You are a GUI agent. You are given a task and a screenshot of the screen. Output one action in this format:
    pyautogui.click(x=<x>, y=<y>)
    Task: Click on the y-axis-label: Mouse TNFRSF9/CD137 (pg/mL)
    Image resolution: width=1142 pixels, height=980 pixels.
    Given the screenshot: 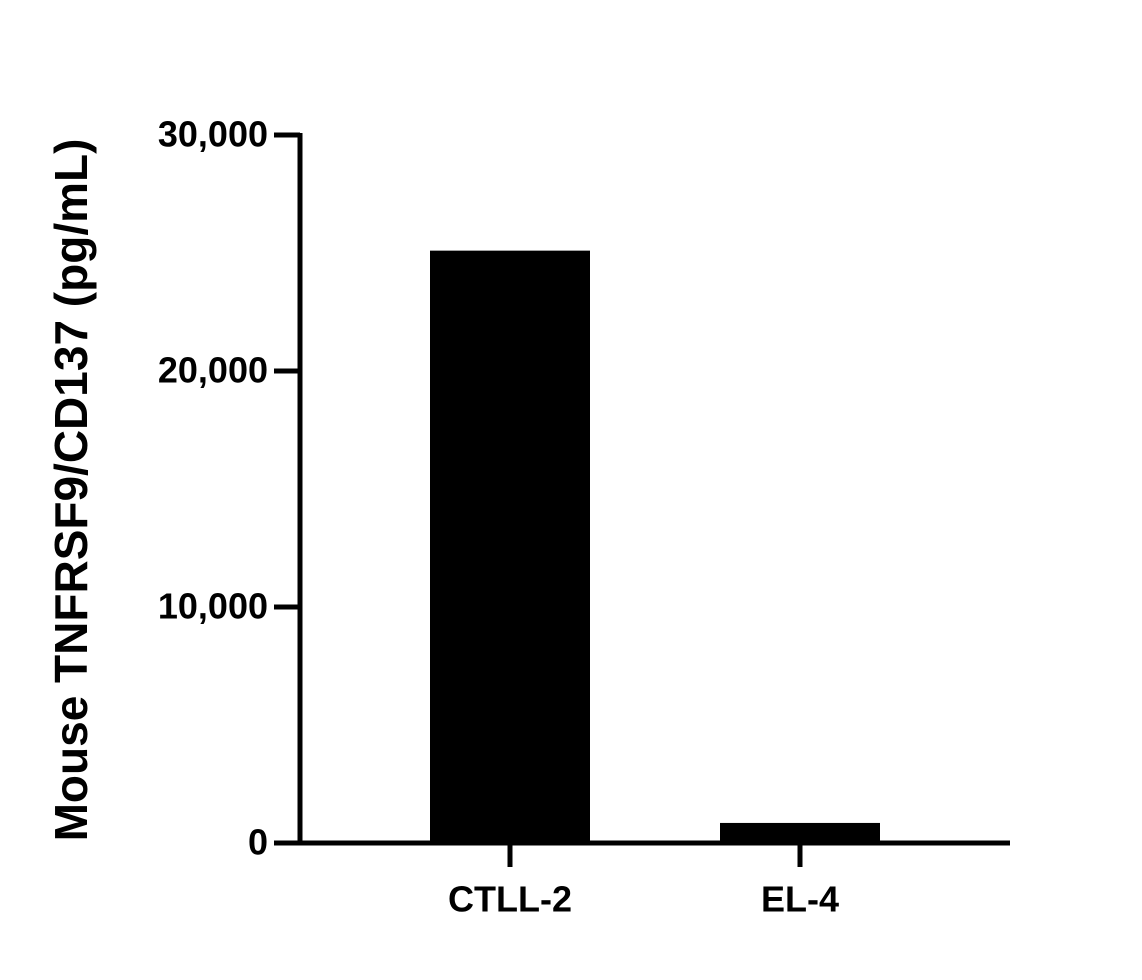 What is the action you would take?
    pyautogui.click(x=71, y=490)
    